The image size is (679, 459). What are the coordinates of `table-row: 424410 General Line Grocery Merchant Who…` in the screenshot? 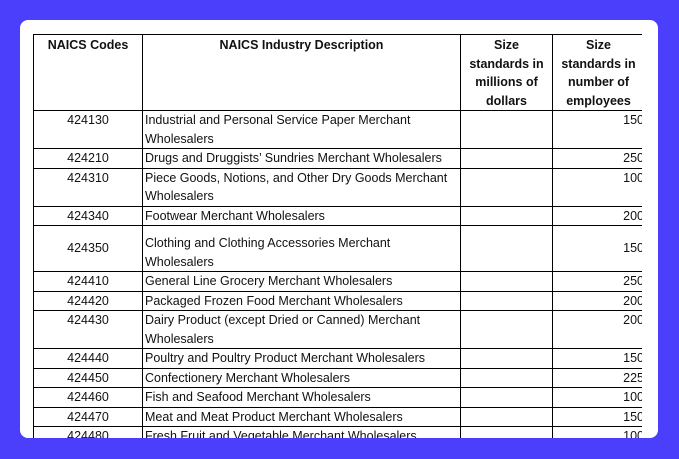 It's located at (337, 281).